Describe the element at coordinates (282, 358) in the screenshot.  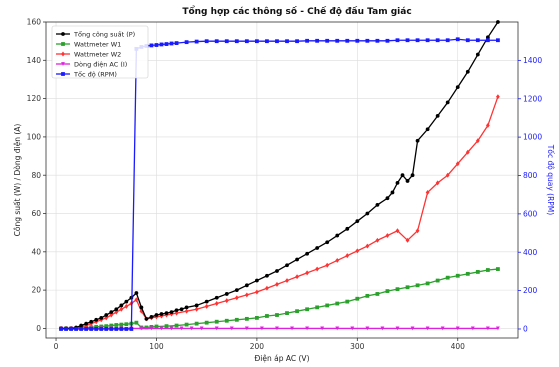
I see `x-axis-label: Điện áp AC (V)` at that location.